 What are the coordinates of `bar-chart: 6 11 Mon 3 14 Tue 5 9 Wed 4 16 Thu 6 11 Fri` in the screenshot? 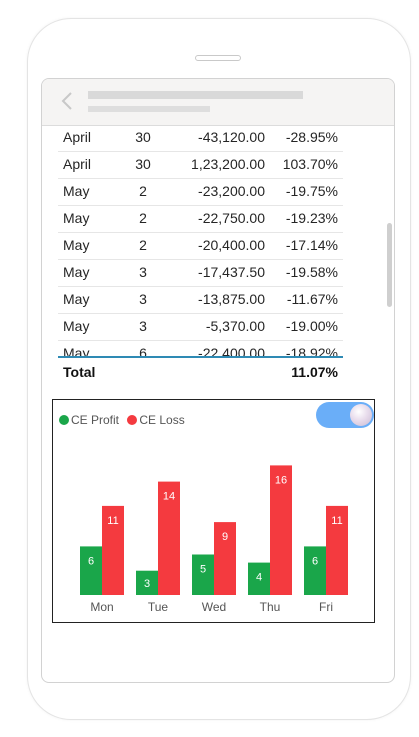 It's located at (214, 539).